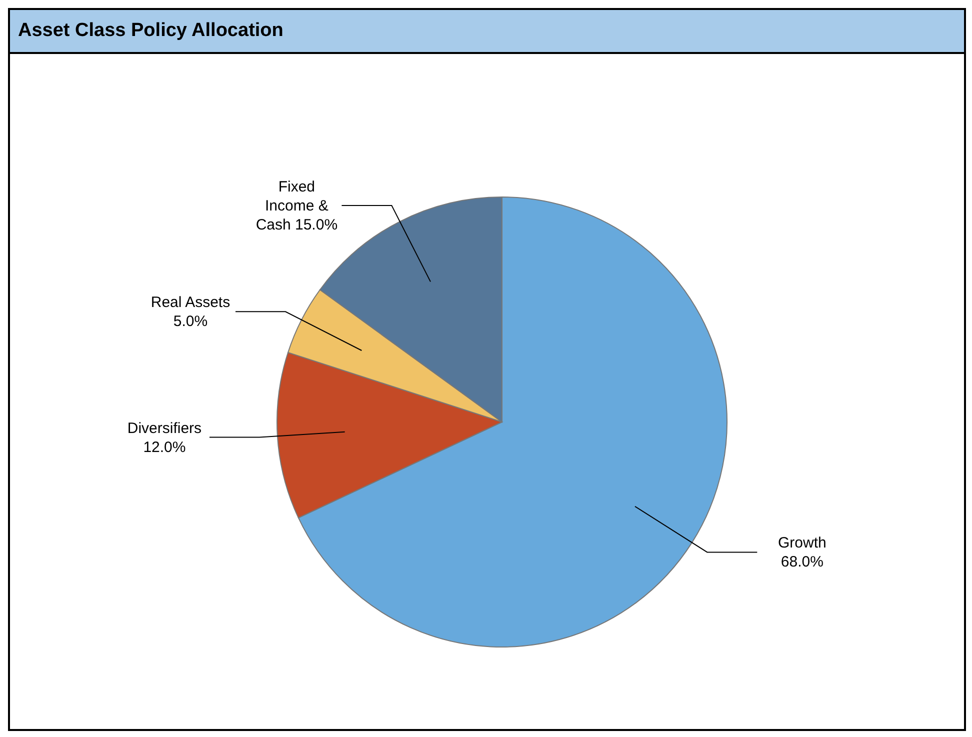  What do you see at coordinates (802, 543) in the screenshot?
I see `slice-label: Growth` at bounding box center [802, 543].